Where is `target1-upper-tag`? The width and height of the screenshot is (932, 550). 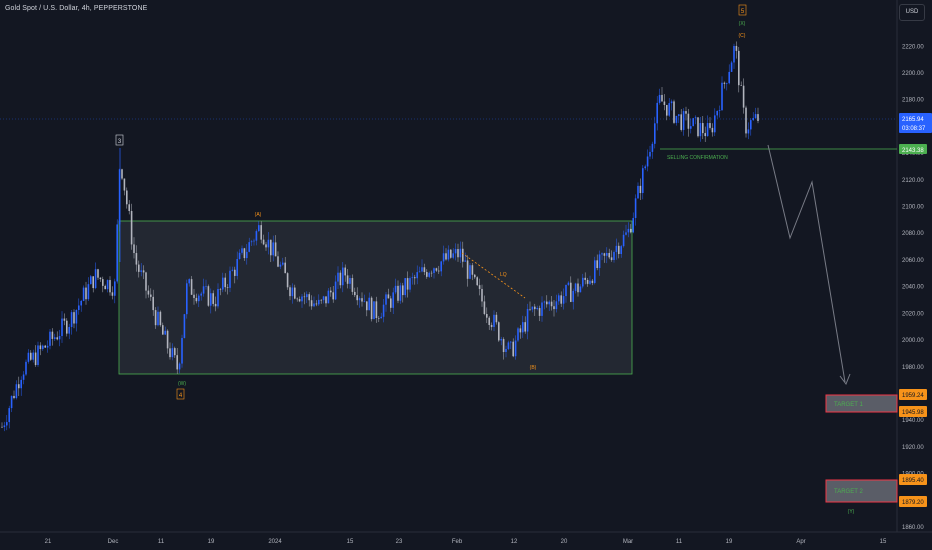 target1-upper-tag is located at coordinates (913, 394).